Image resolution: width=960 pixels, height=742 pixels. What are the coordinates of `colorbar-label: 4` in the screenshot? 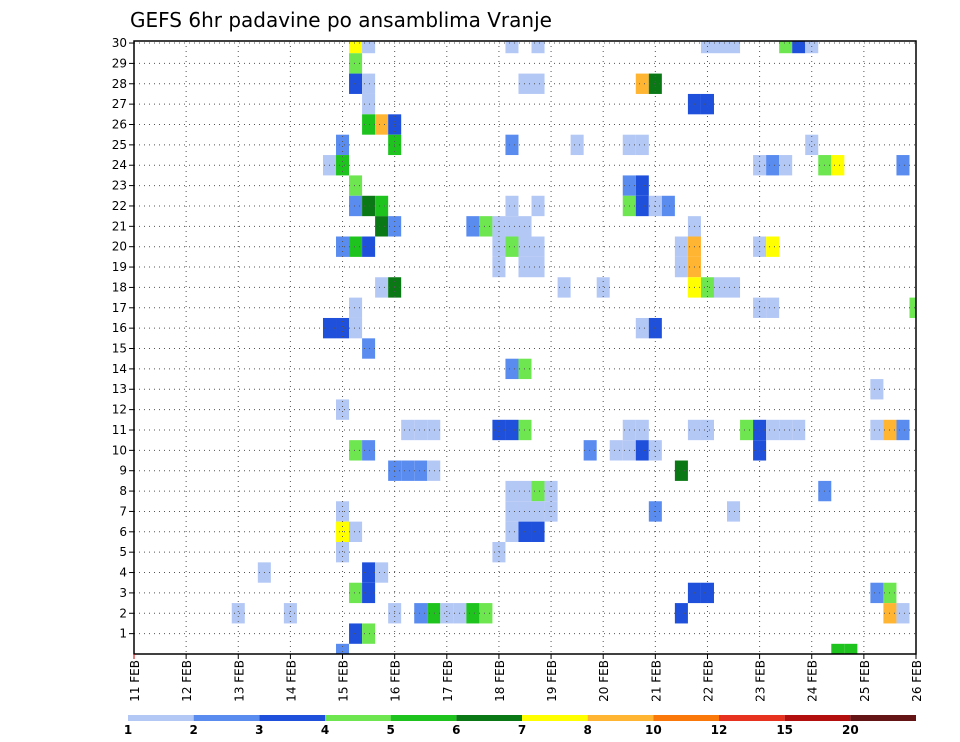 It's located at (325, 730).